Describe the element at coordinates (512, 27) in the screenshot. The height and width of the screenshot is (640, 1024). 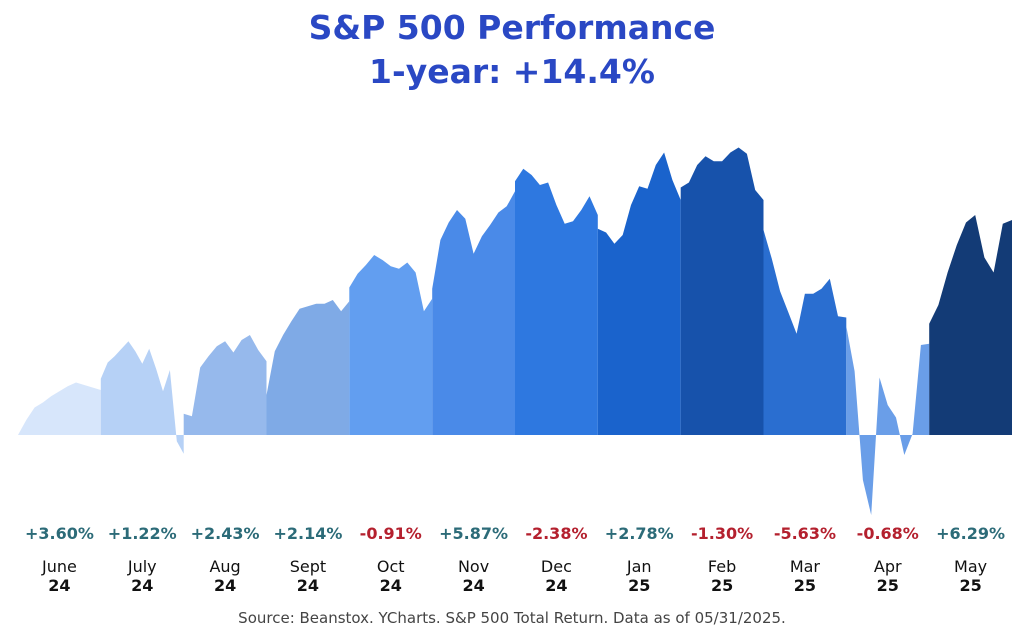
I see `chart-title: S&P 500 Performance` at that location.